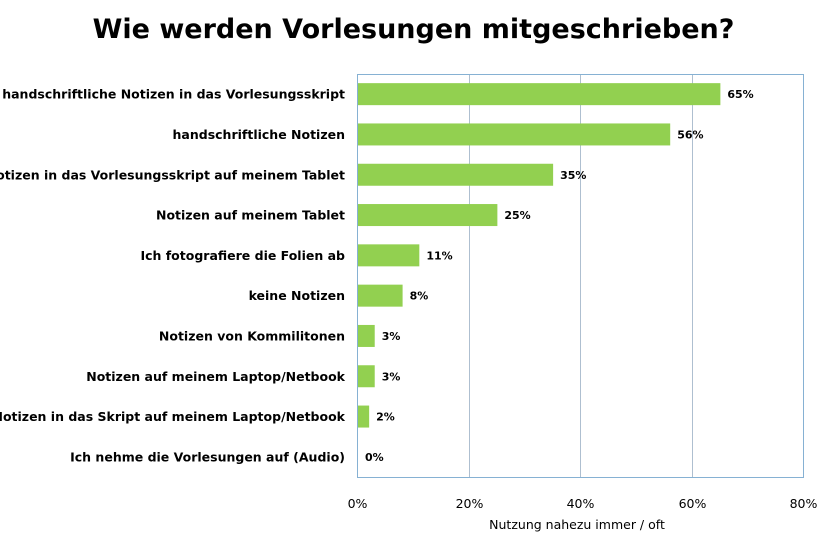 The image size is (827, 537). I want to click on category-label: Notizen von Kommilitonen, so click(252, 335).